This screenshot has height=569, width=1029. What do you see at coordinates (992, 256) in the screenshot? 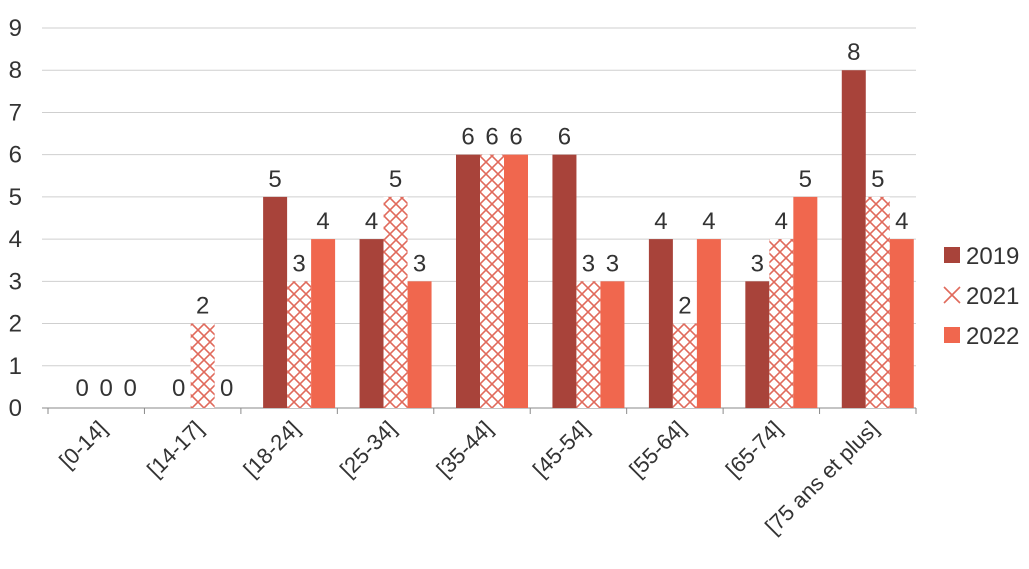
I see `legend-label-2019: 2019` at bounding box center [992, 256].